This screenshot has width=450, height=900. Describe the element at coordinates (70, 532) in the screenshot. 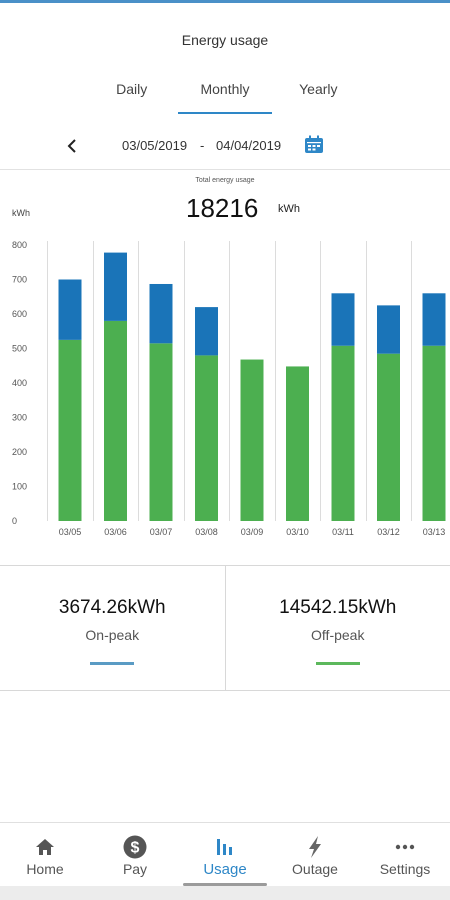

I see `x-tick-label: 03/05` at that location.